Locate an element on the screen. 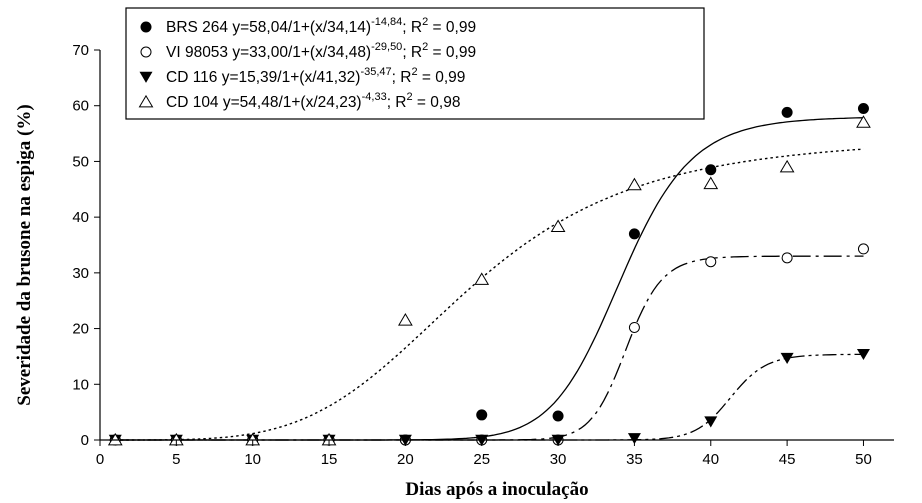 This screenshot has width=922, height=503. x-tick-label: 10 is located at coordinates (252, 459).